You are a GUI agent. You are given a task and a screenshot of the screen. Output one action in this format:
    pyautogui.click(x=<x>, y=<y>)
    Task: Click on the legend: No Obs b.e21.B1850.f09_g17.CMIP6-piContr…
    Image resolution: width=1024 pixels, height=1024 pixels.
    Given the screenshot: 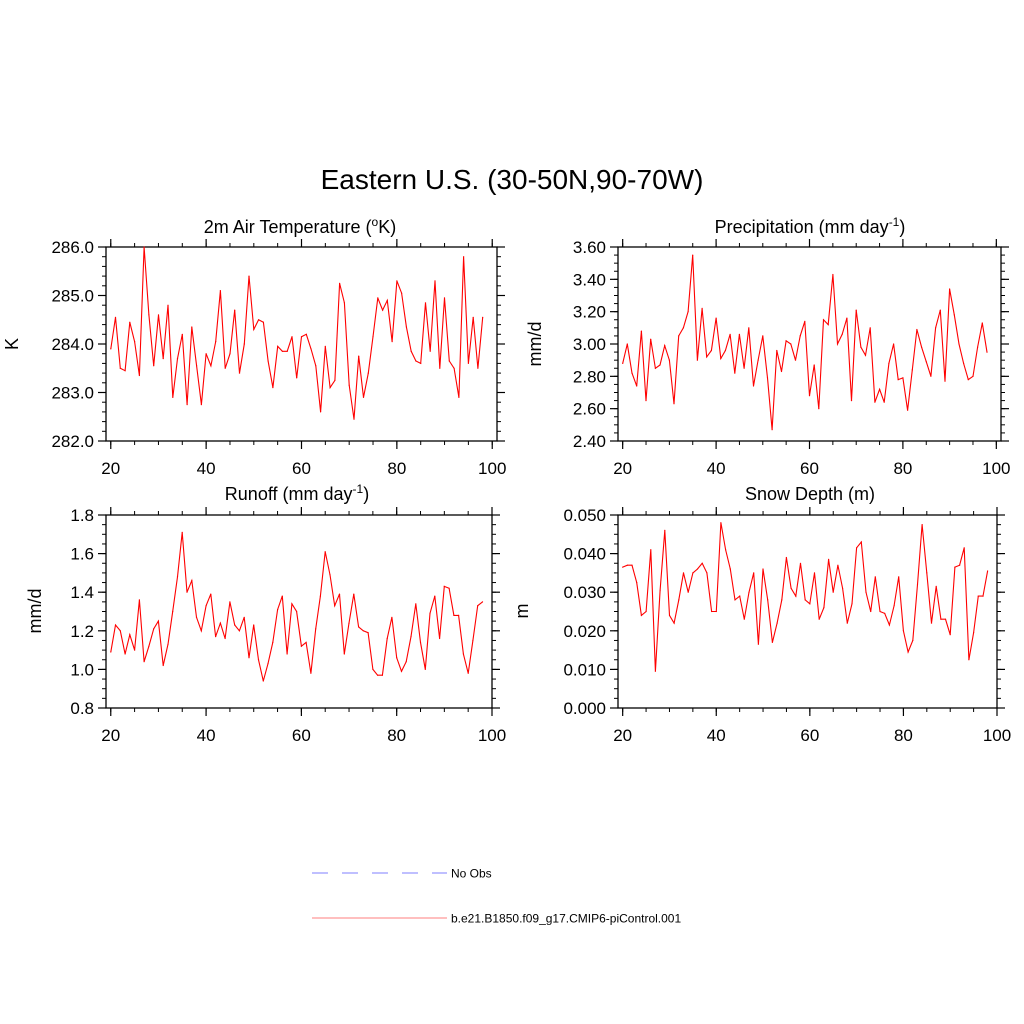 What is the action you would take?
    pyautogui.click(x=496, y=896)
    